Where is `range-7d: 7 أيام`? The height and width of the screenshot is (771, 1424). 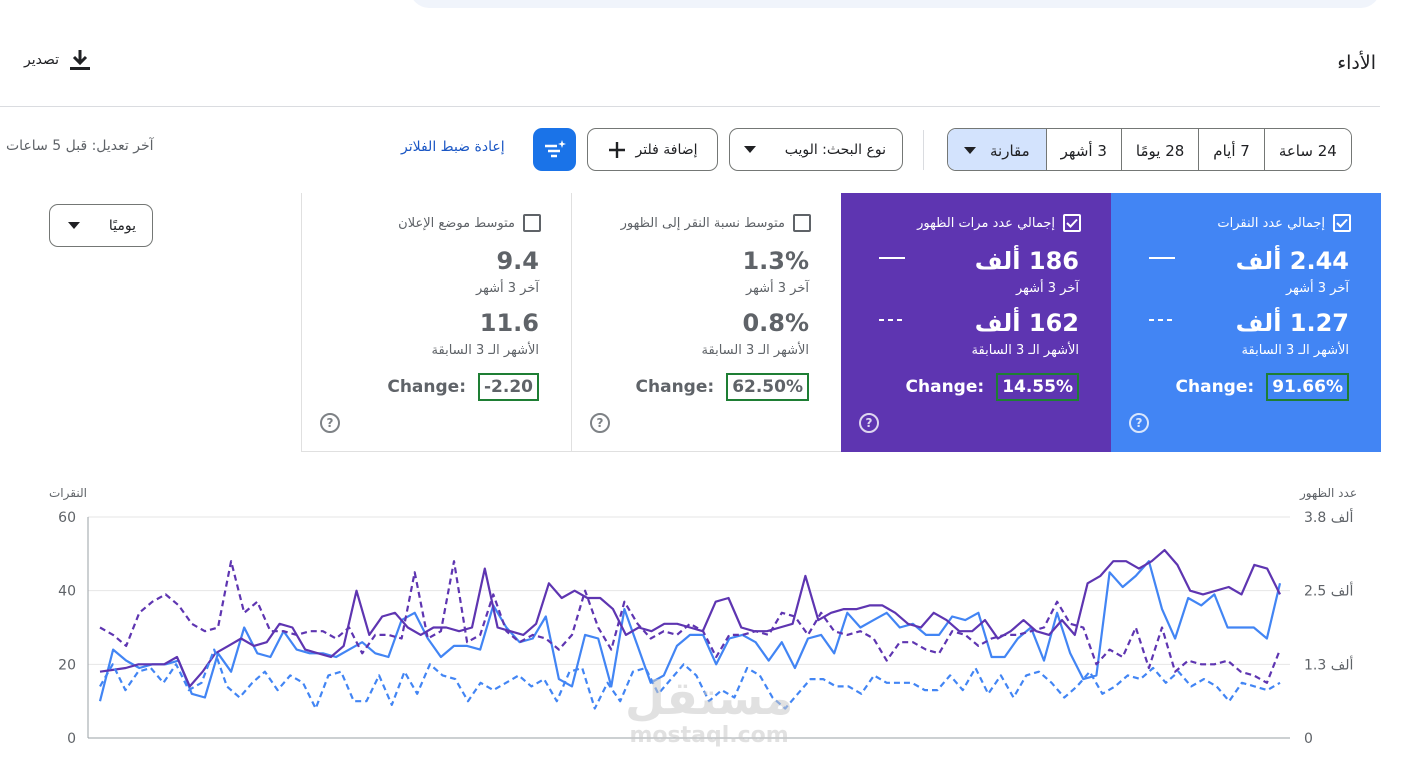
range-7d: 7 أيام is located at coordinates (1231, 149).